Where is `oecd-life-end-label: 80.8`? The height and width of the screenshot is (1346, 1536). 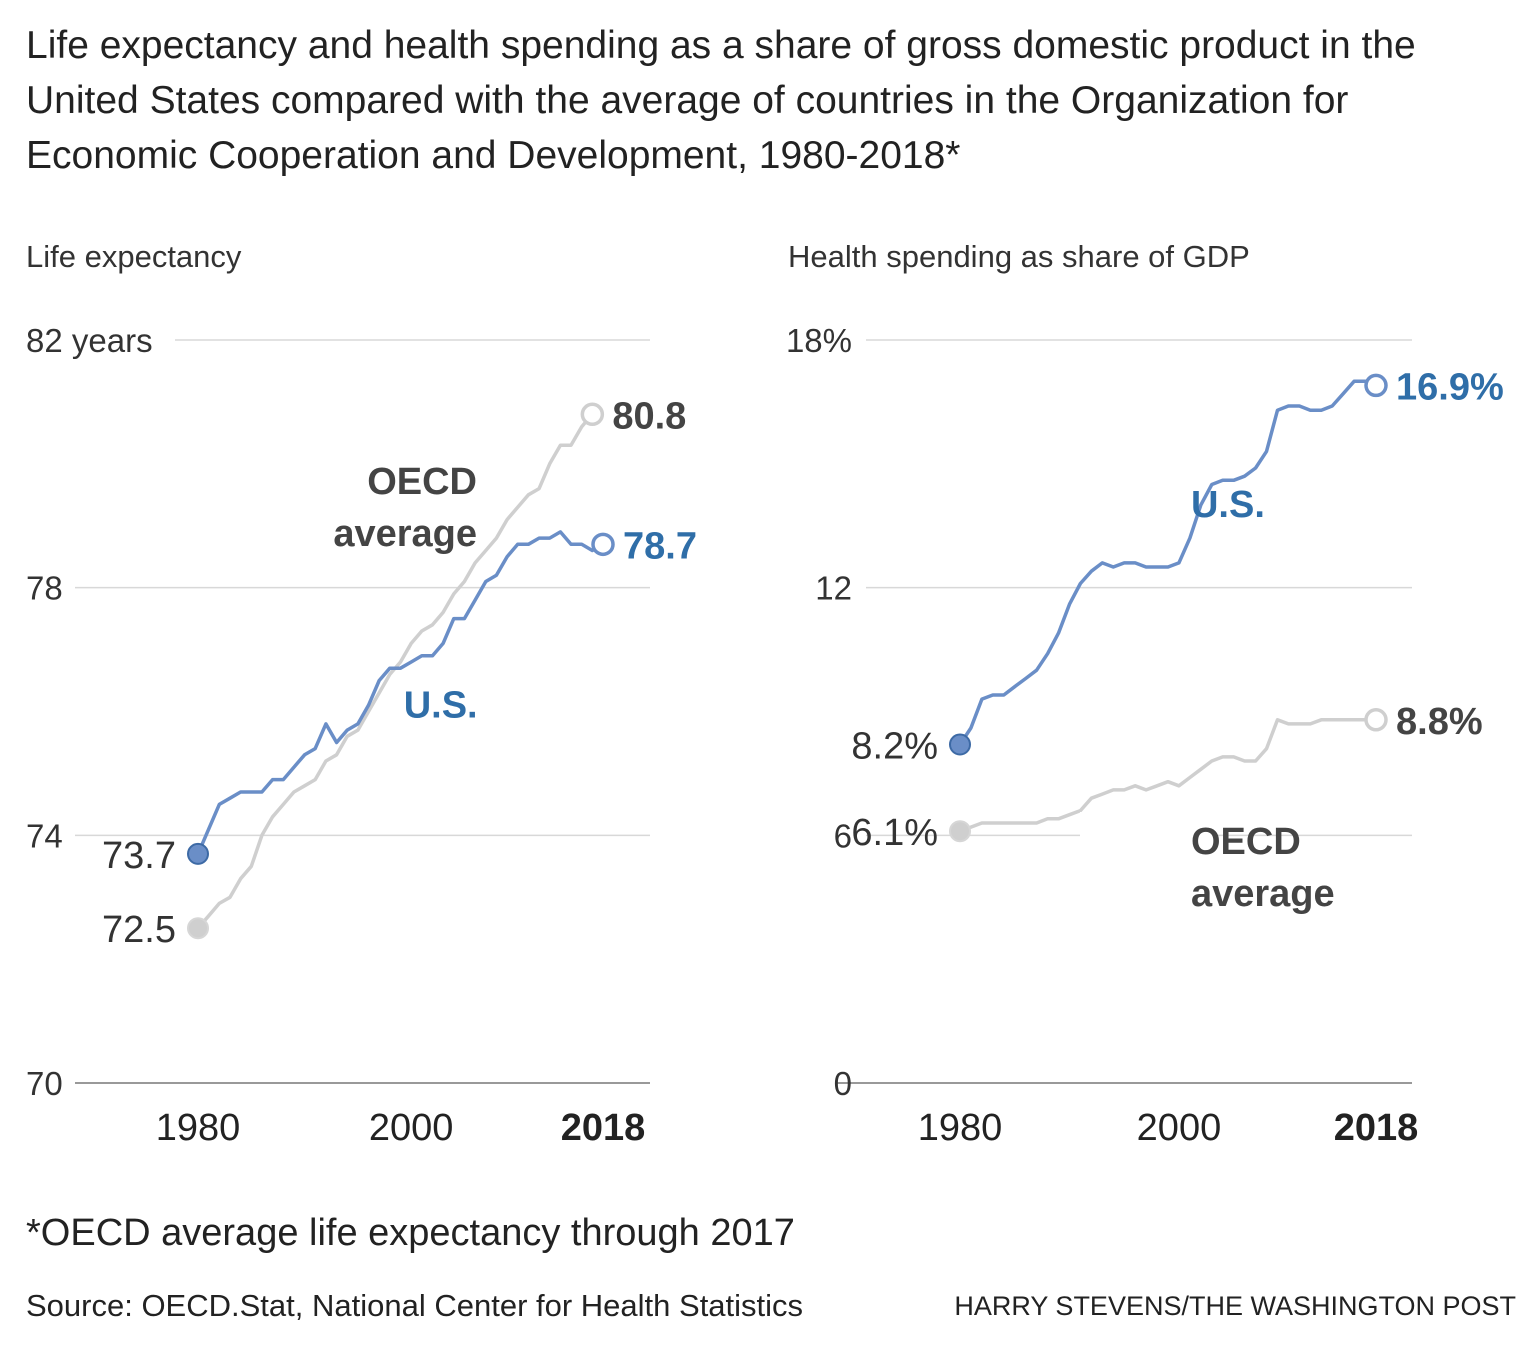 oecd-life-end-label: 80.8 is located at coordinates (649, 416).